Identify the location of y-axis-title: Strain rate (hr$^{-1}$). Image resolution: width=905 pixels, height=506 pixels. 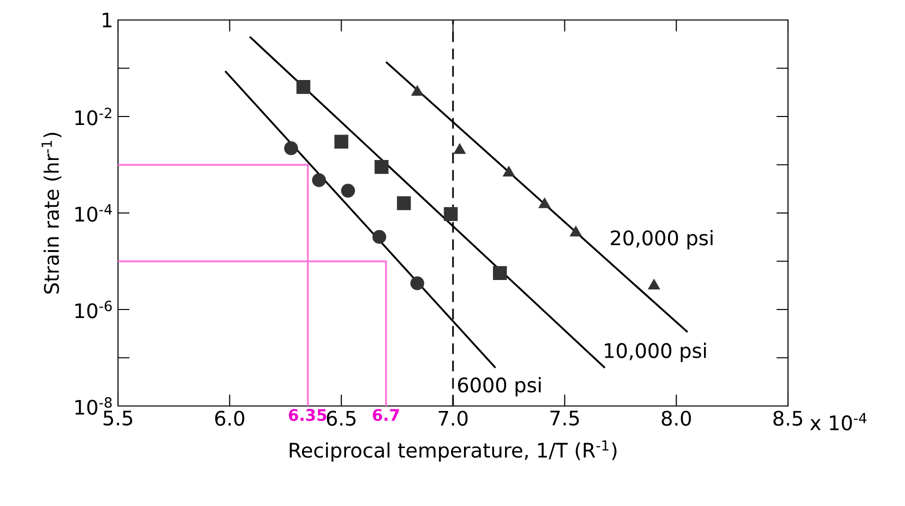
(52, 213).